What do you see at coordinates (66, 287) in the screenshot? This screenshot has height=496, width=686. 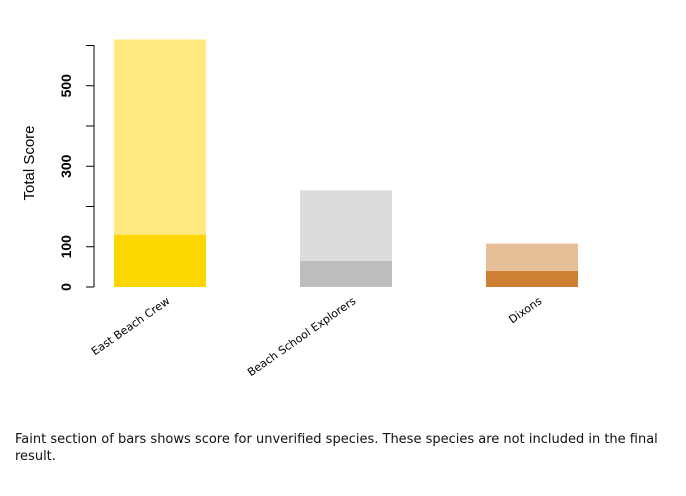 I see `y-tick-label: 0` at bounding box center [66, 287].